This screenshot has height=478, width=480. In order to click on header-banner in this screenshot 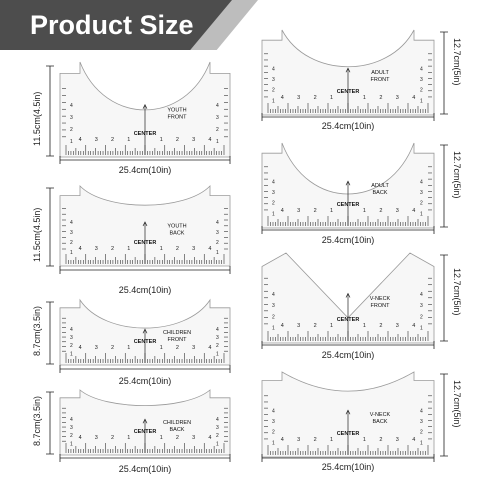, I will do `click(116, 25)`.